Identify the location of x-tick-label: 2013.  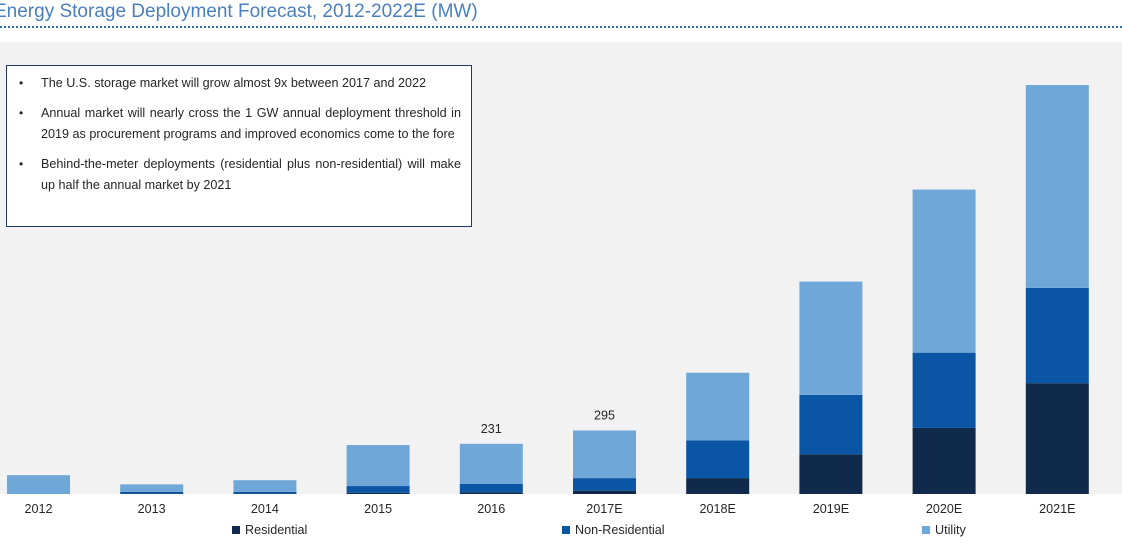
(152, 509).